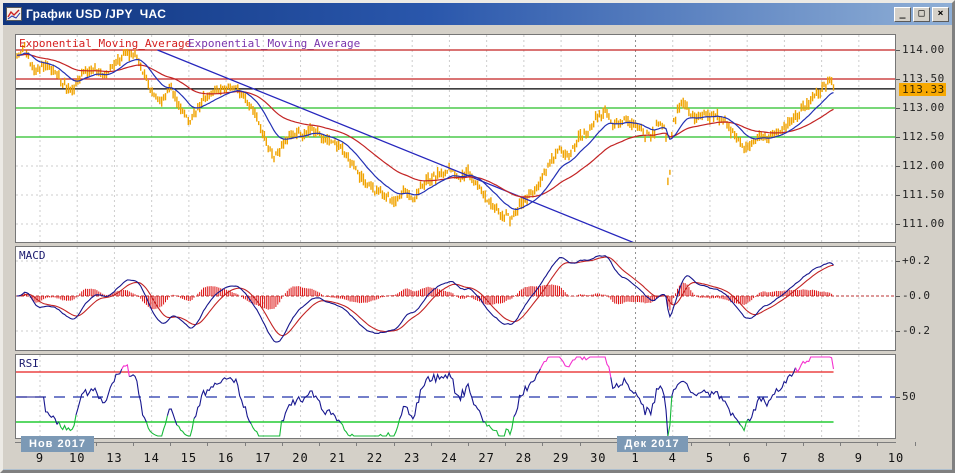 The width and height of the screenshot is (955, 473). Describe the element at coordinates (923, 136) in the screenshot. I see `price-tick-label: 112.50` at that location.